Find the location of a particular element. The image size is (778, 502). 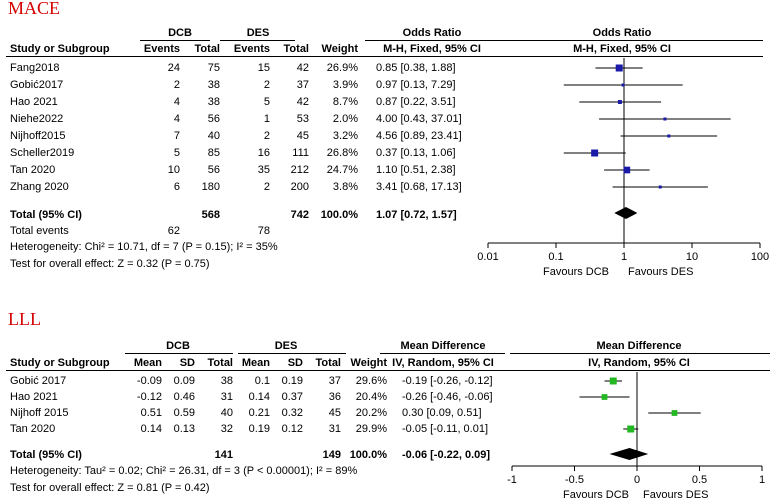

lll-row-sd-1: 0.13 is located at coordinates (184, 429).